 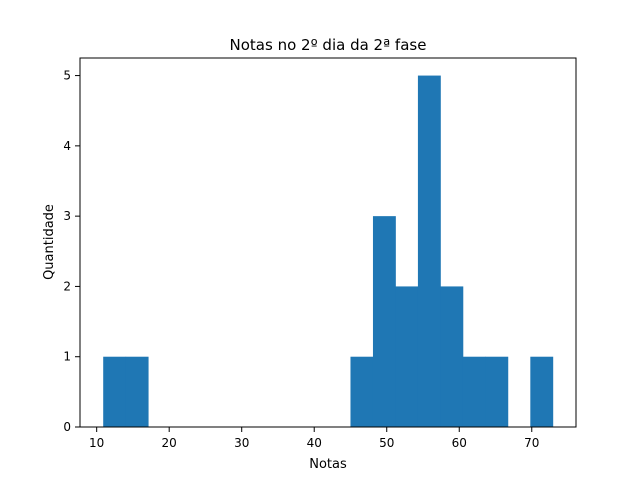 What do you see at coordinates (328, 45) in the screenshot?
I see `chart-title: Notas no 2º dia da 2ª fase` at bounding box center [328, 45].